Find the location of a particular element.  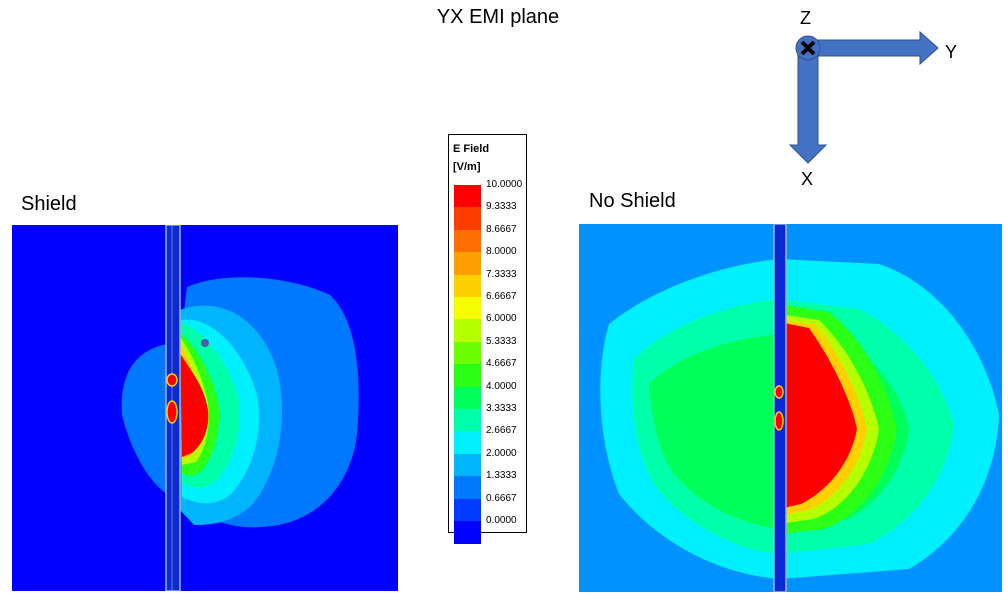

legend-value-label: 4.6667 is located at coordinates (501, 364).